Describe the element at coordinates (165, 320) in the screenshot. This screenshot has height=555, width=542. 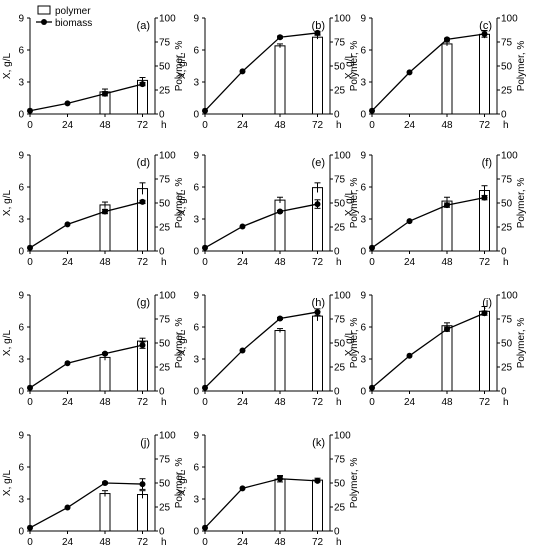
I see `y-right-tick-label: 75` at that location.